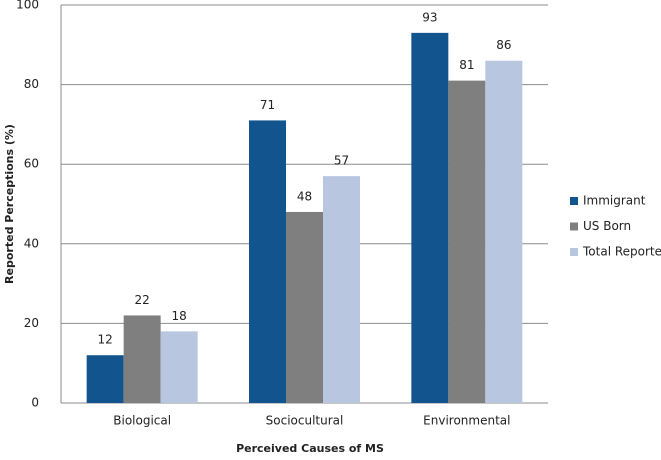 This screenshot has height=460, width=661. I want to click on x-tick-label: Sociocultural, so click(305, 421).